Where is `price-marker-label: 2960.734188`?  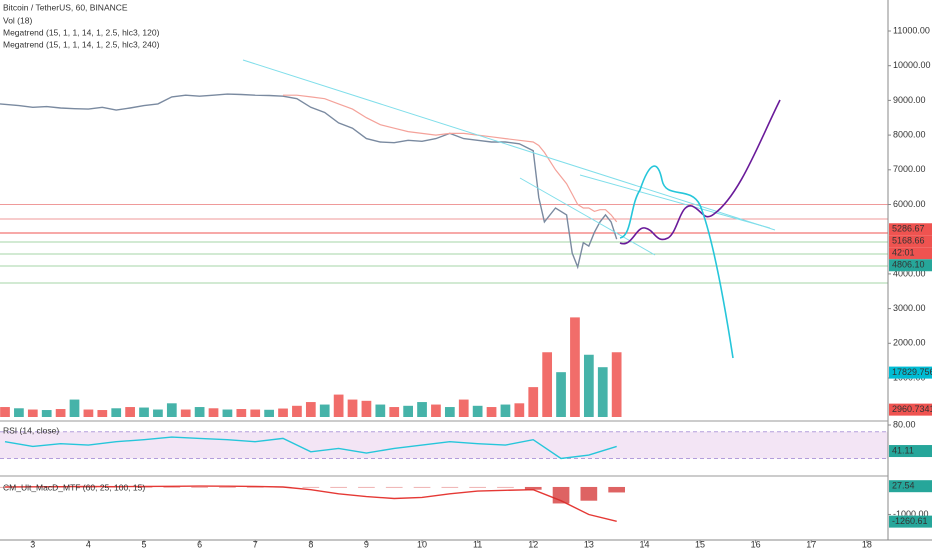 price-marker-label: 2960.734188 is located at coordinates (912, 409).